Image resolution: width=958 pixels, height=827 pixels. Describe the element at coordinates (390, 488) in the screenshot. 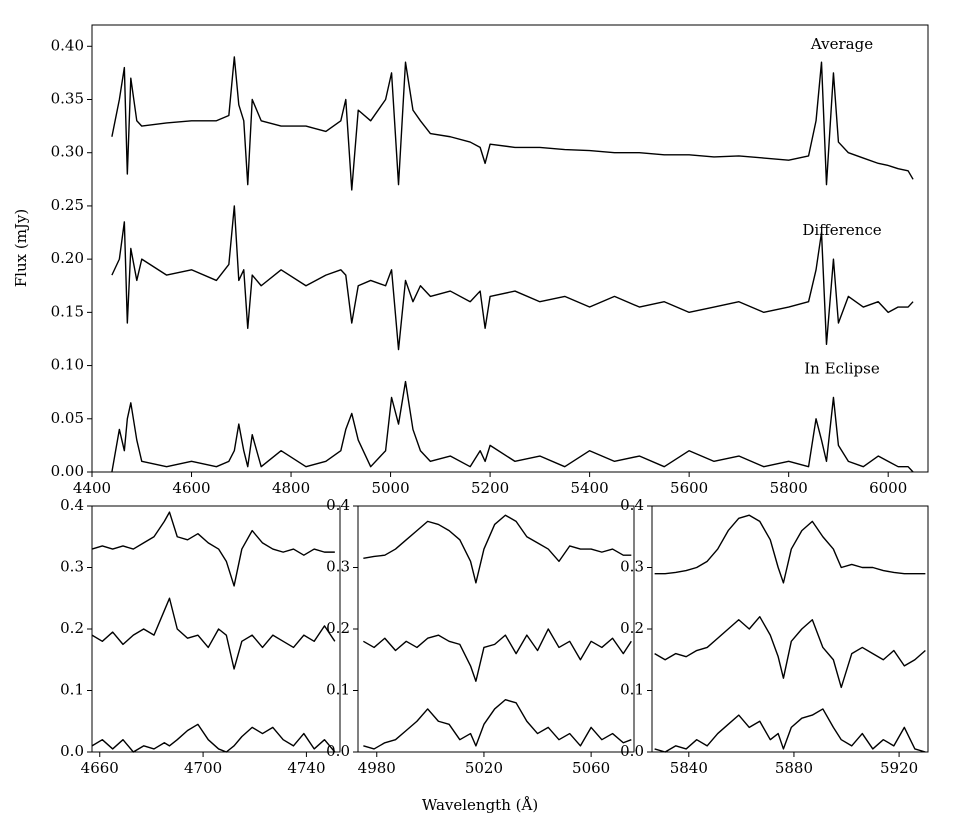

I see `x-tick-label: 5000` at that location.